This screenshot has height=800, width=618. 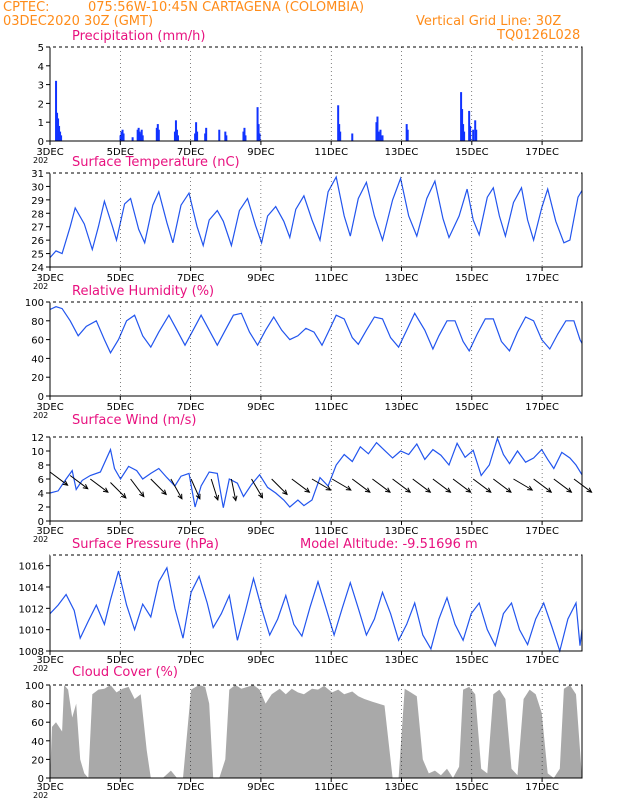 What do you see at coordinates (472, 660) in the screenshot?
I see `pres-xtick-label-6: 15DEC` at bounding box center [472, 660].